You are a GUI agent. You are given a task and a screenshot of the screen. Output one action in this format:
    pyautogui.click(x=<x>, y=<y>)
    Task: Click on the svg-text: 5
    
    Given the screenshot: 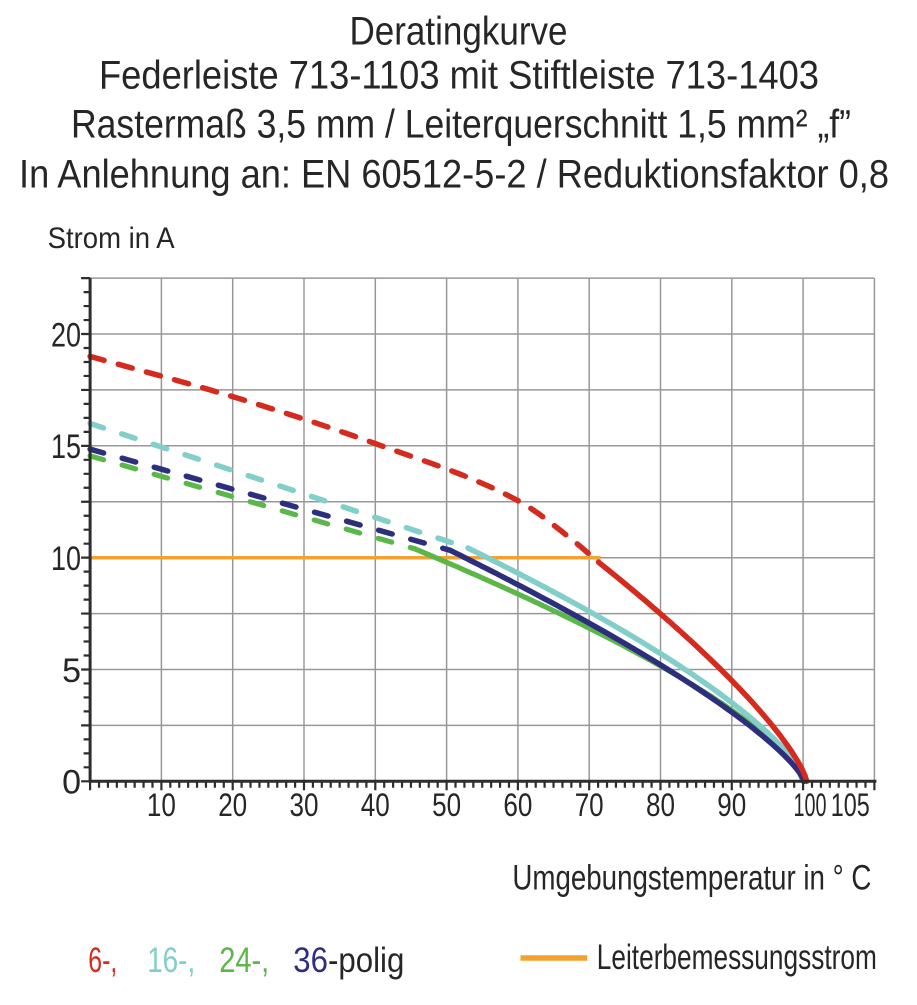 What is the action you would take?
    pyautogui.click(x=71, y=671)
    